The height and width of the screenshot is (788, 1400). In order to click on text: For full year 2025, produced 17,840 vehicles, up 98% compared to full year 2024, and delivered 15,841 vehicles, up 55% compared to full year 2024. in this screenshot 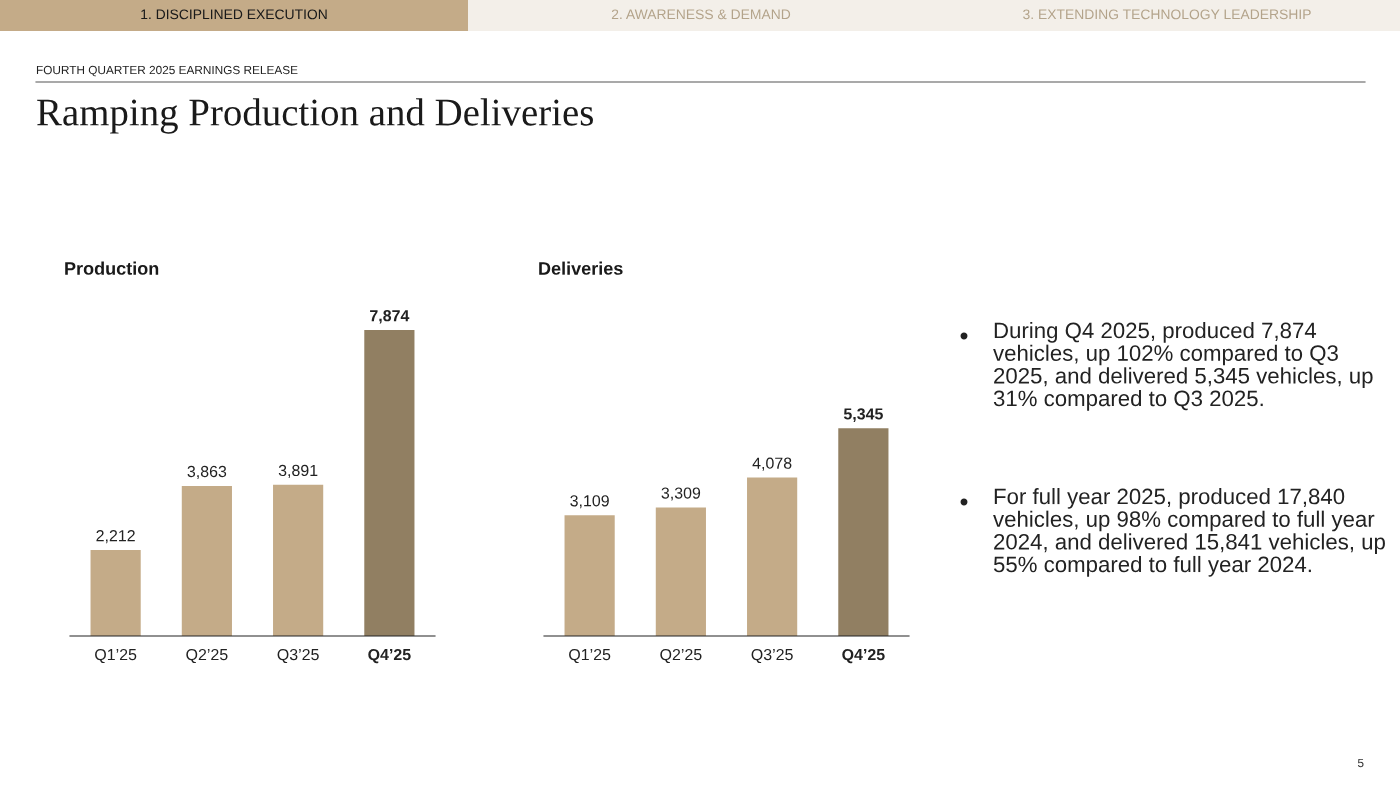, I will do `click(1189, 532)`.